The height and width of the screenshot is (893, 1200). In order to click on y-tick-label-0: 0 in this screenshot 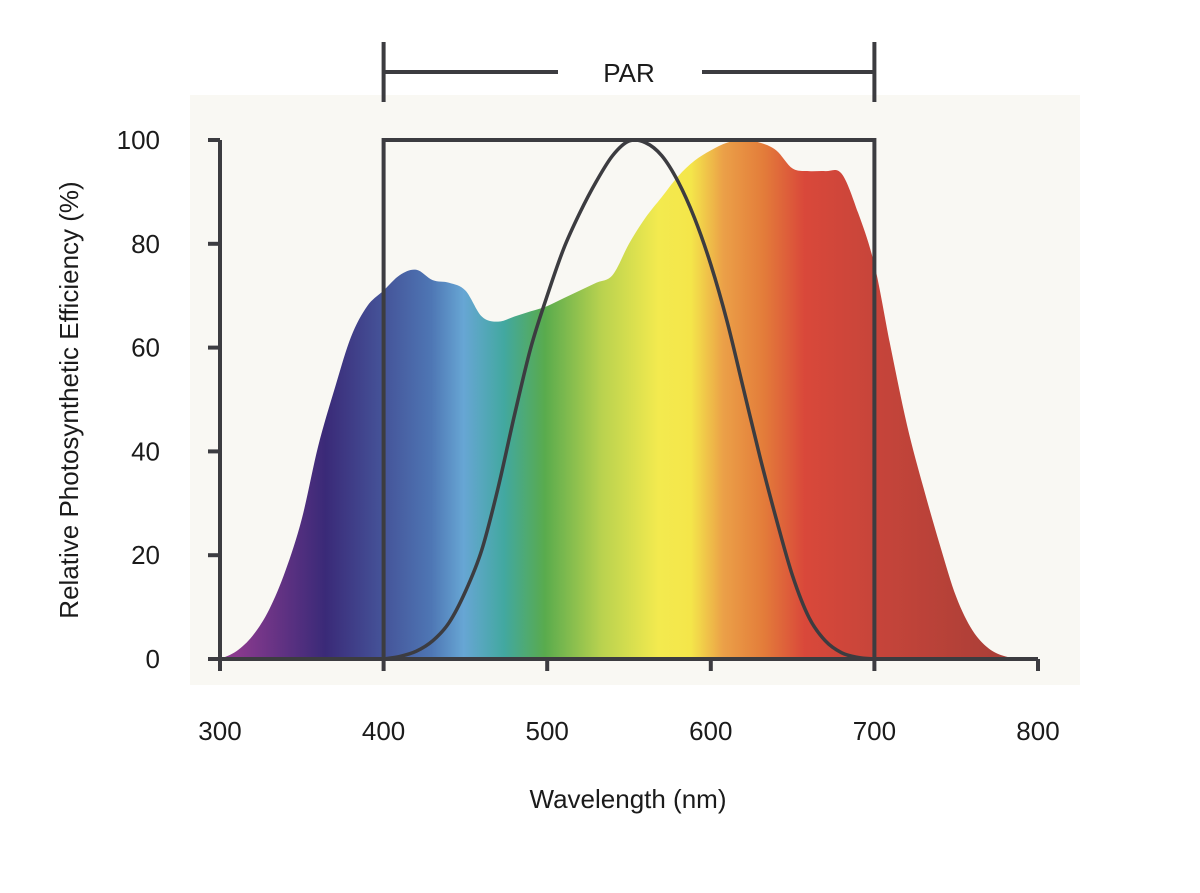, I will do `click(153, 659)`.